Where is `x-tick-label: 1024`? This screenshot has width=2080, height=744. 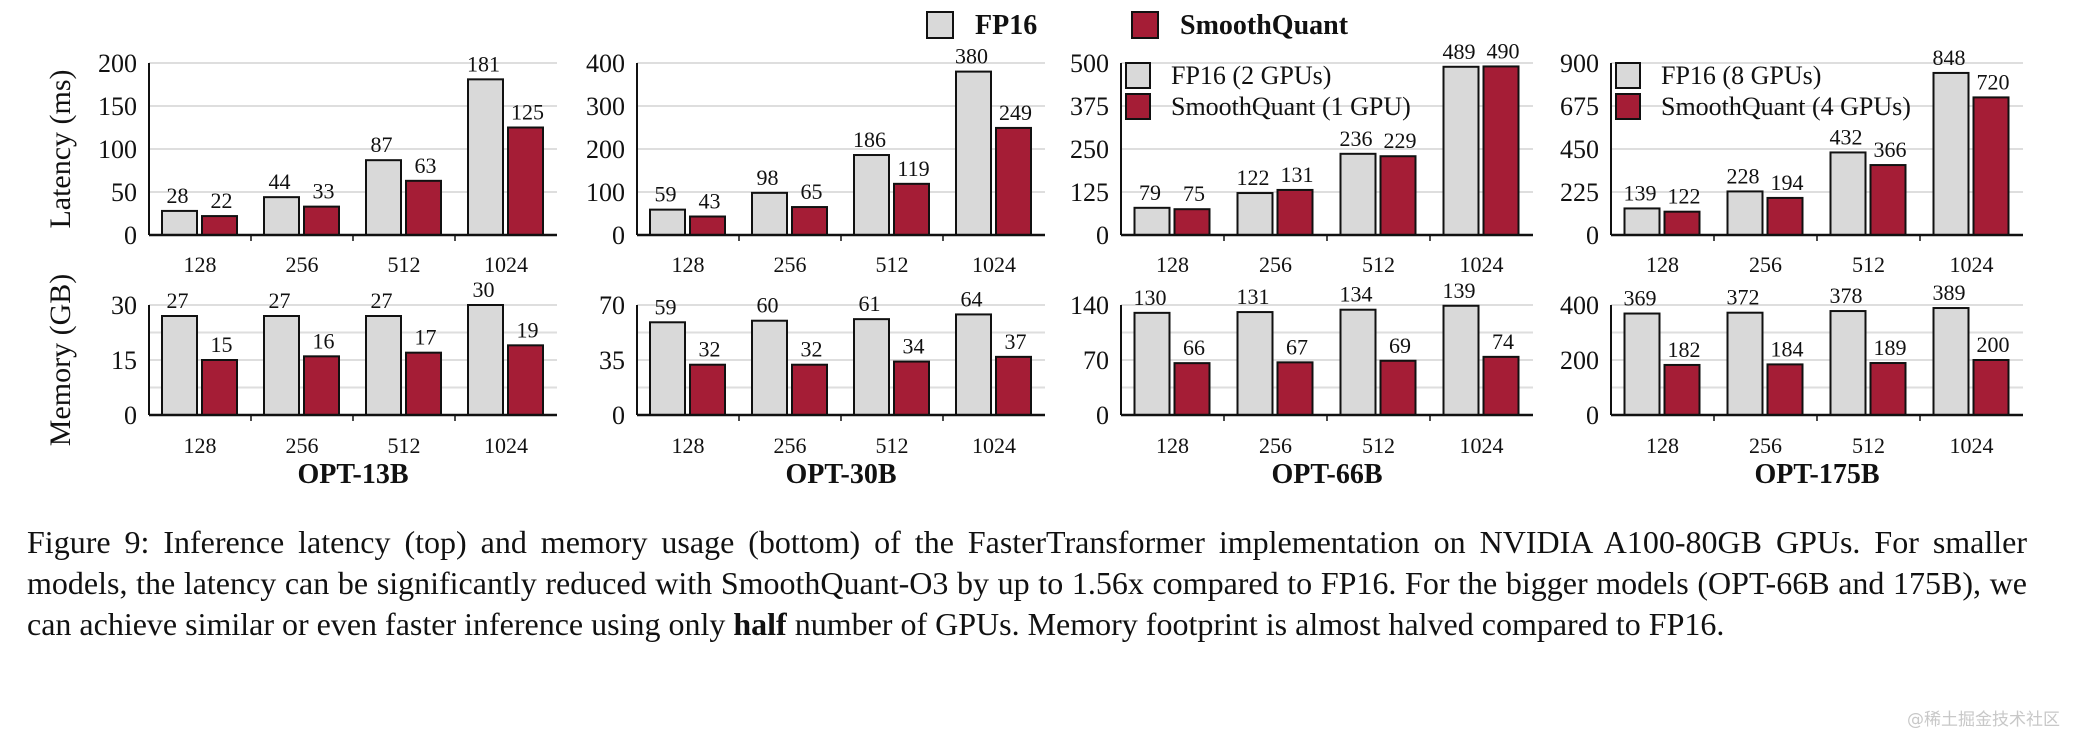
x-tick-label: 1024 is located at coordinates (994, 264).